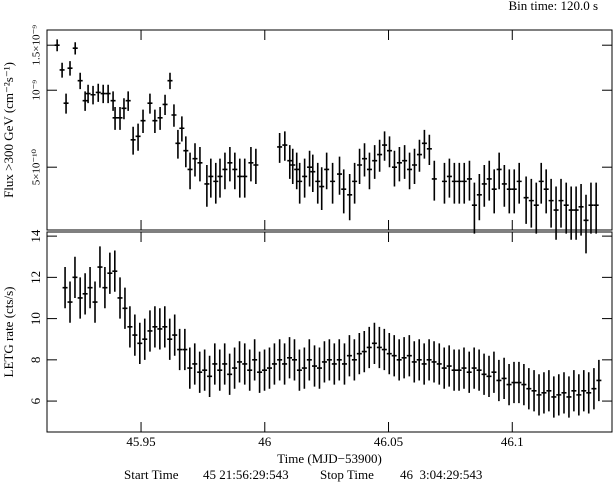 The image size is (615, 486). What do you see at coordinates (35, 277) in the screenshot?
I see `y-tick-label: 12` at bounding box center [35, 277].